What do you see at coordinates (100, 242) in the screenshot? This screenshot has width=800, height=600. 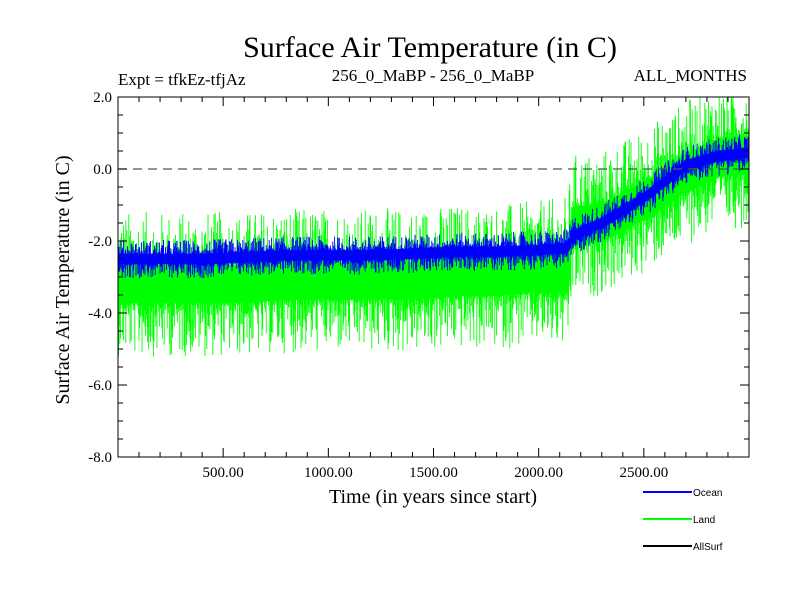 I see `y-tick-label: -2.0` at bounding box center [100, 242].